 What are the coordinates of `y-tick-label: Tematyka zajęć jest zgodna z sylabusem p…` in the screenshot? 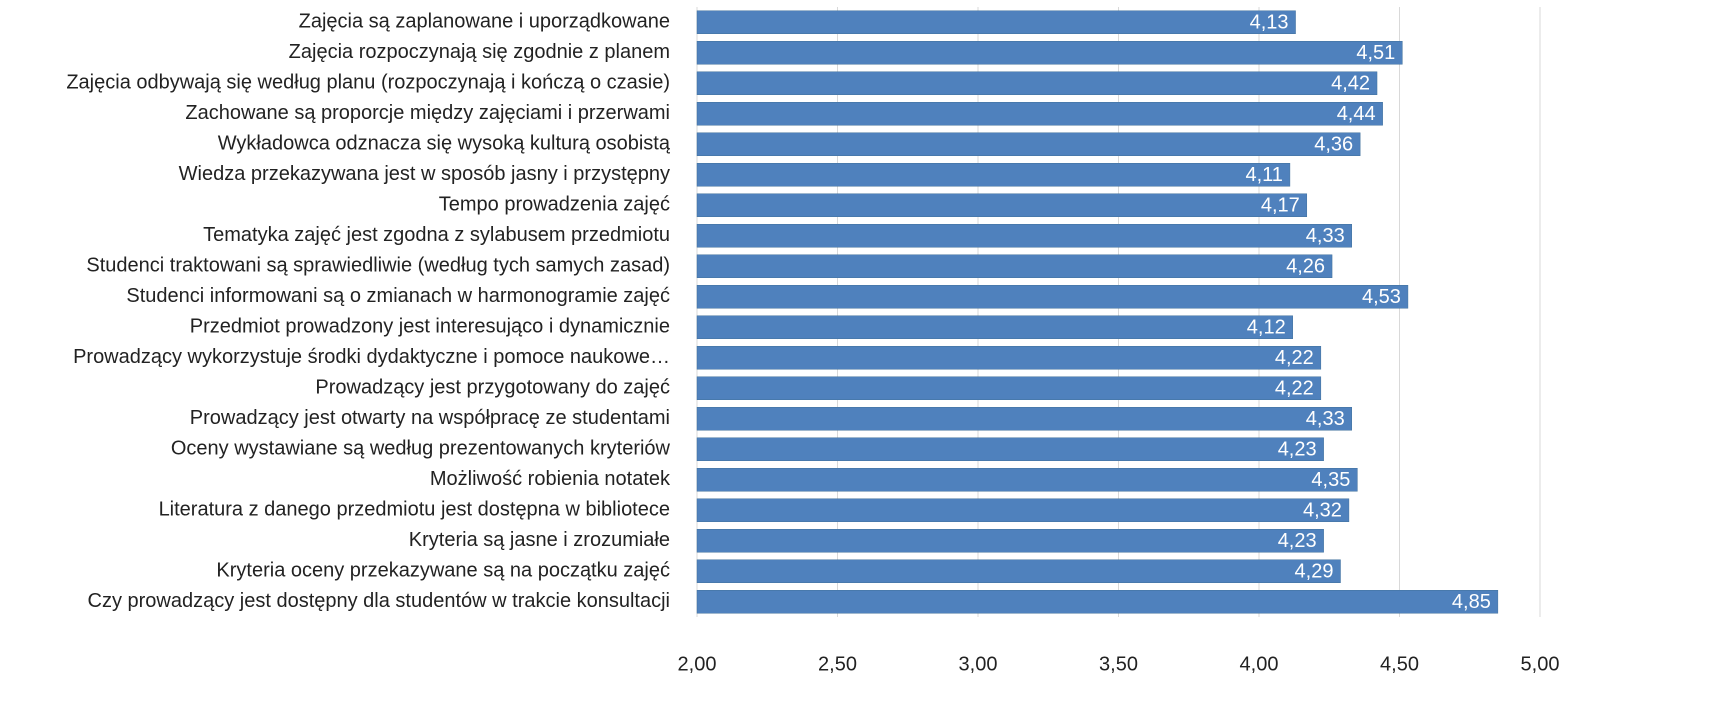 It's located at (436, 235).